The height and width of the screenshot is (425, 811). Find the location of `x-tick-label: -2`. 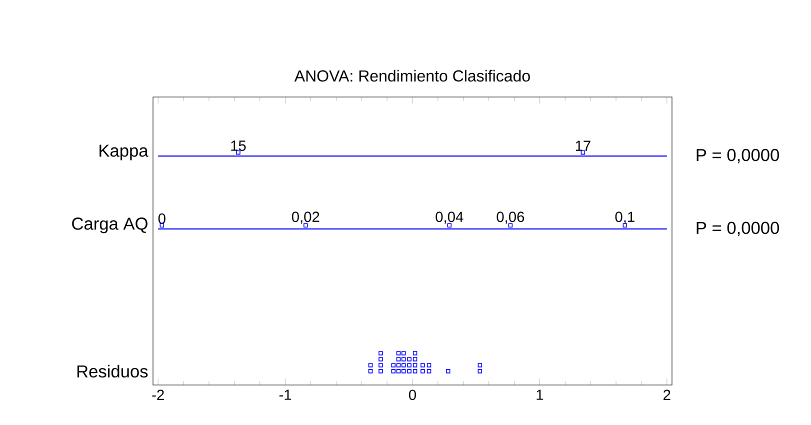

x-tick-label: -2 is located at coordinates (158, 395).